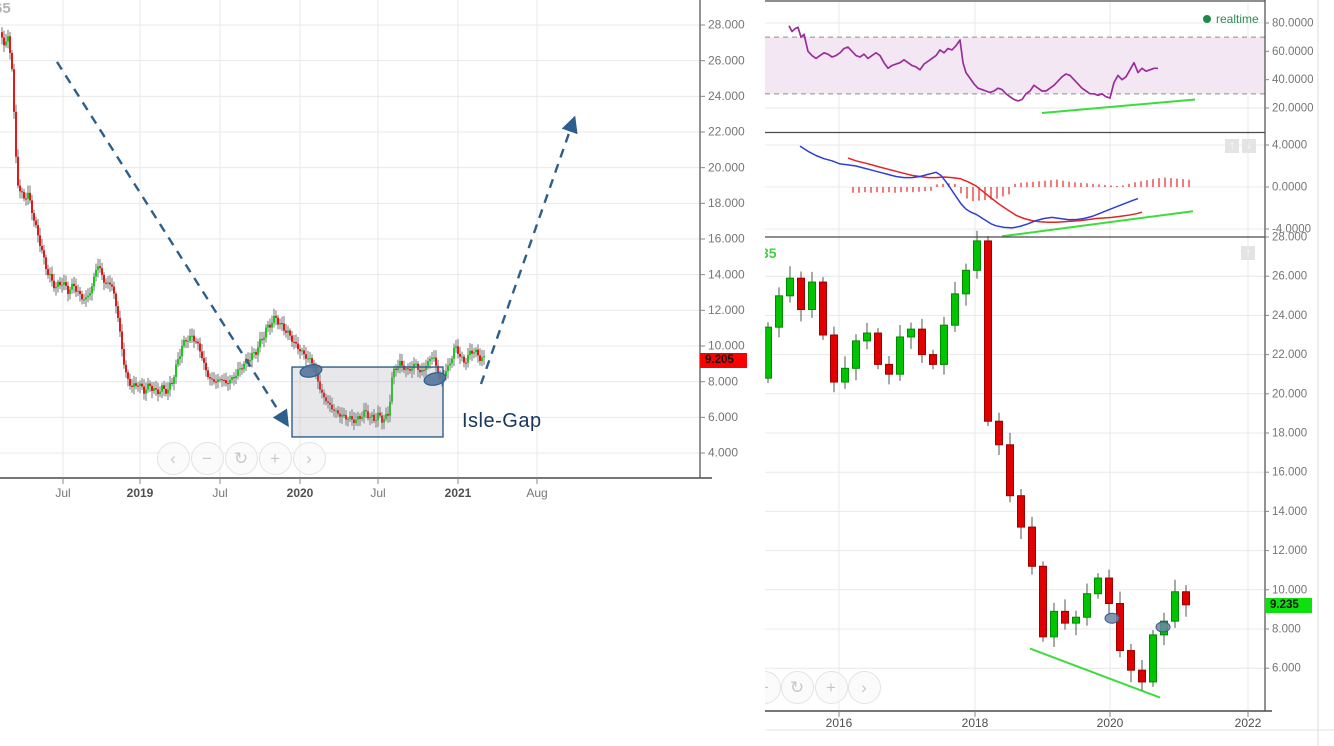 The image size is (1334, 746). I want to click on realtime-label: realtime, so click(1237, 19).